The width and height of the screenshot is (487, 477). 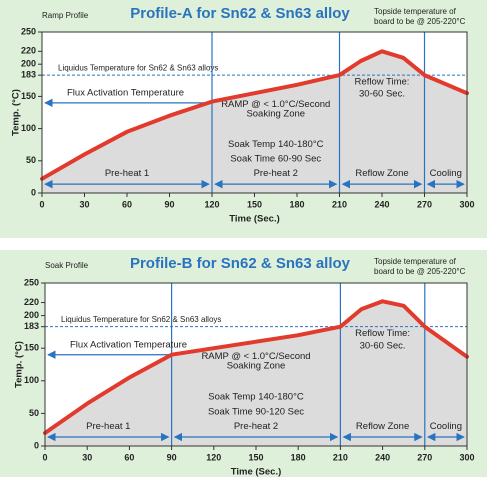 I want to click on chart-title: Profile-B for Sn62 & Sn63 alloy, so click(x=240, y=263).